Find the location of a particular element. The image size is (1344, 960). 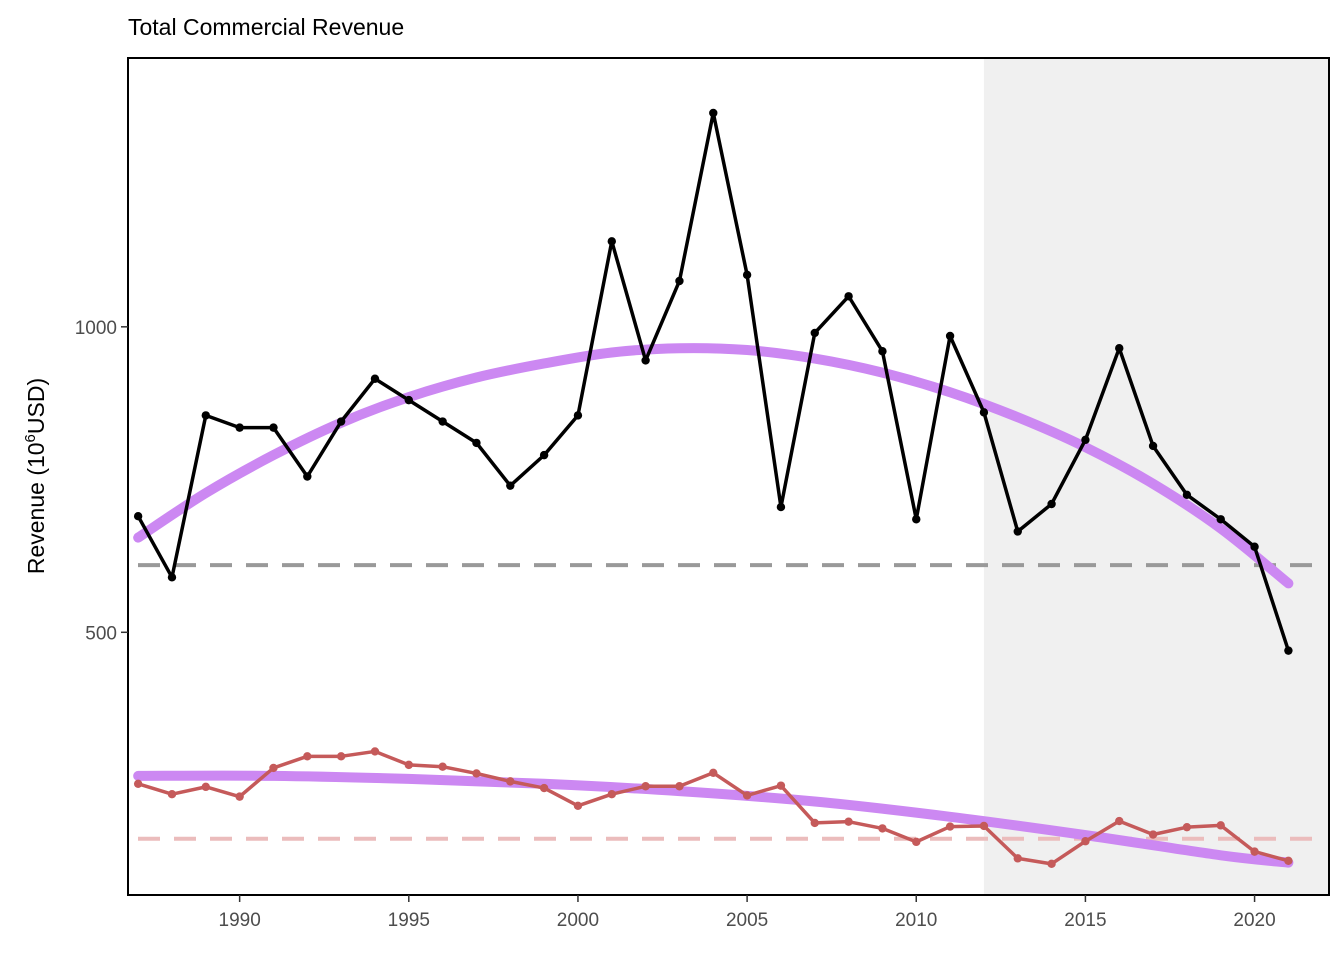

x-tick-label: 1990 is located at coordinates (240, 920).